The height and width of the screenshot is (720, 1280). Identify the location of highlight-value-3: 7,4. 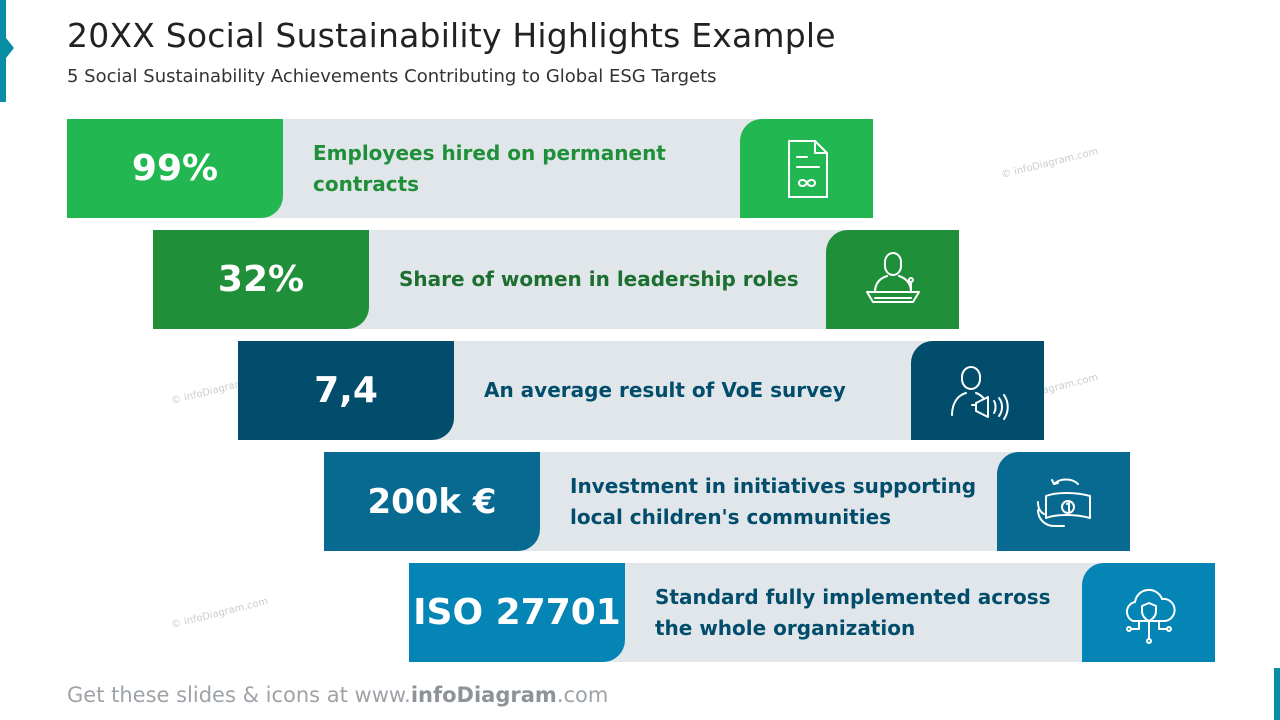
(346, 390).